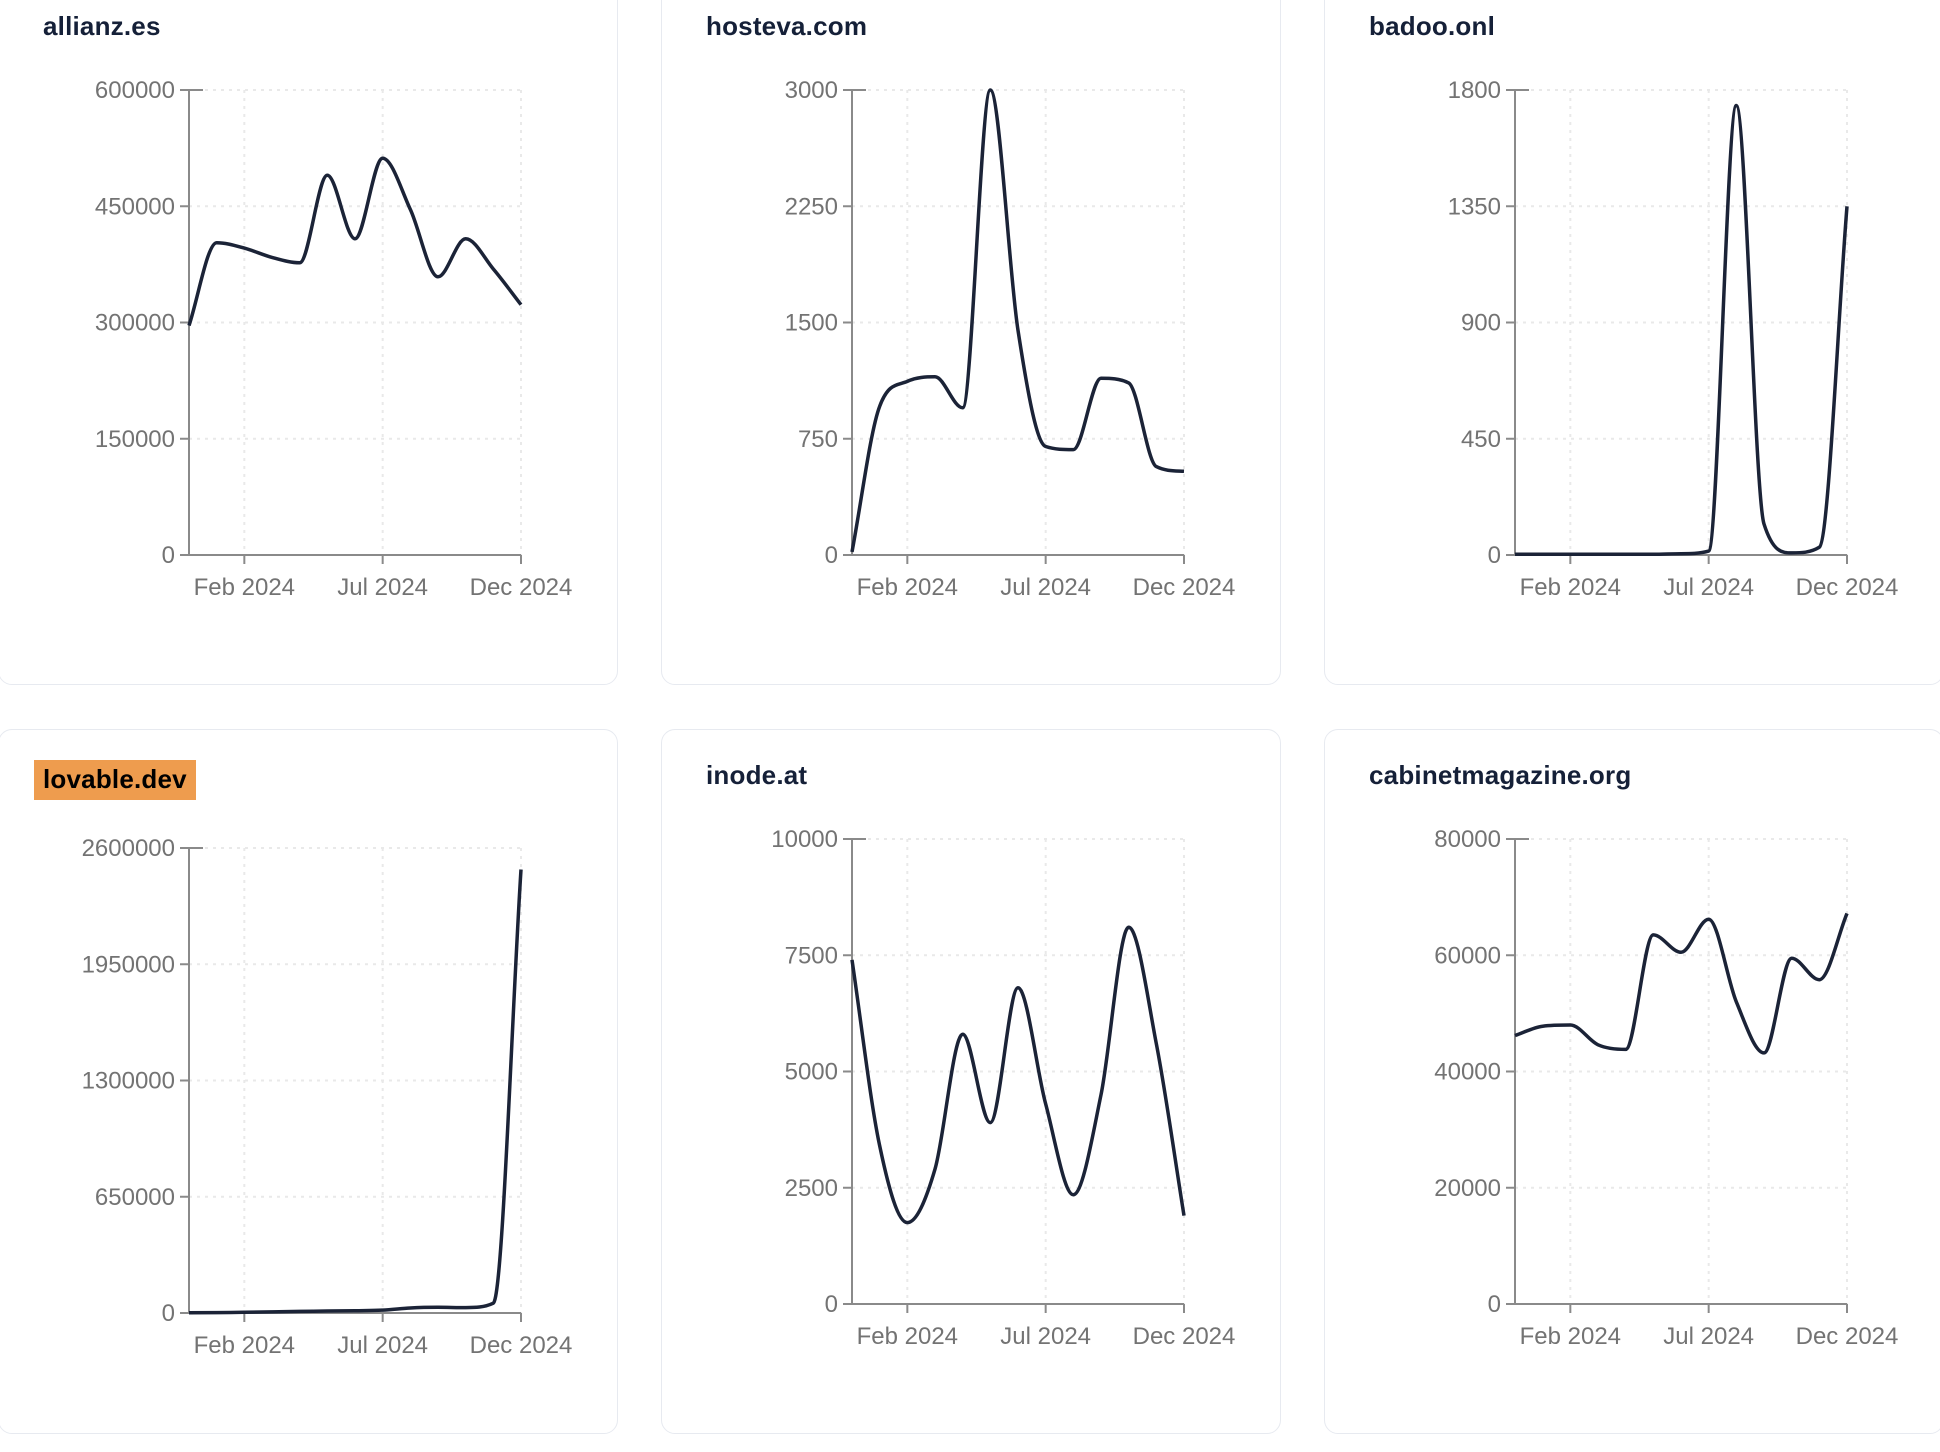 The image size is (1940, 1452). I want to click on svg-text: 900, so click(1481, 323).